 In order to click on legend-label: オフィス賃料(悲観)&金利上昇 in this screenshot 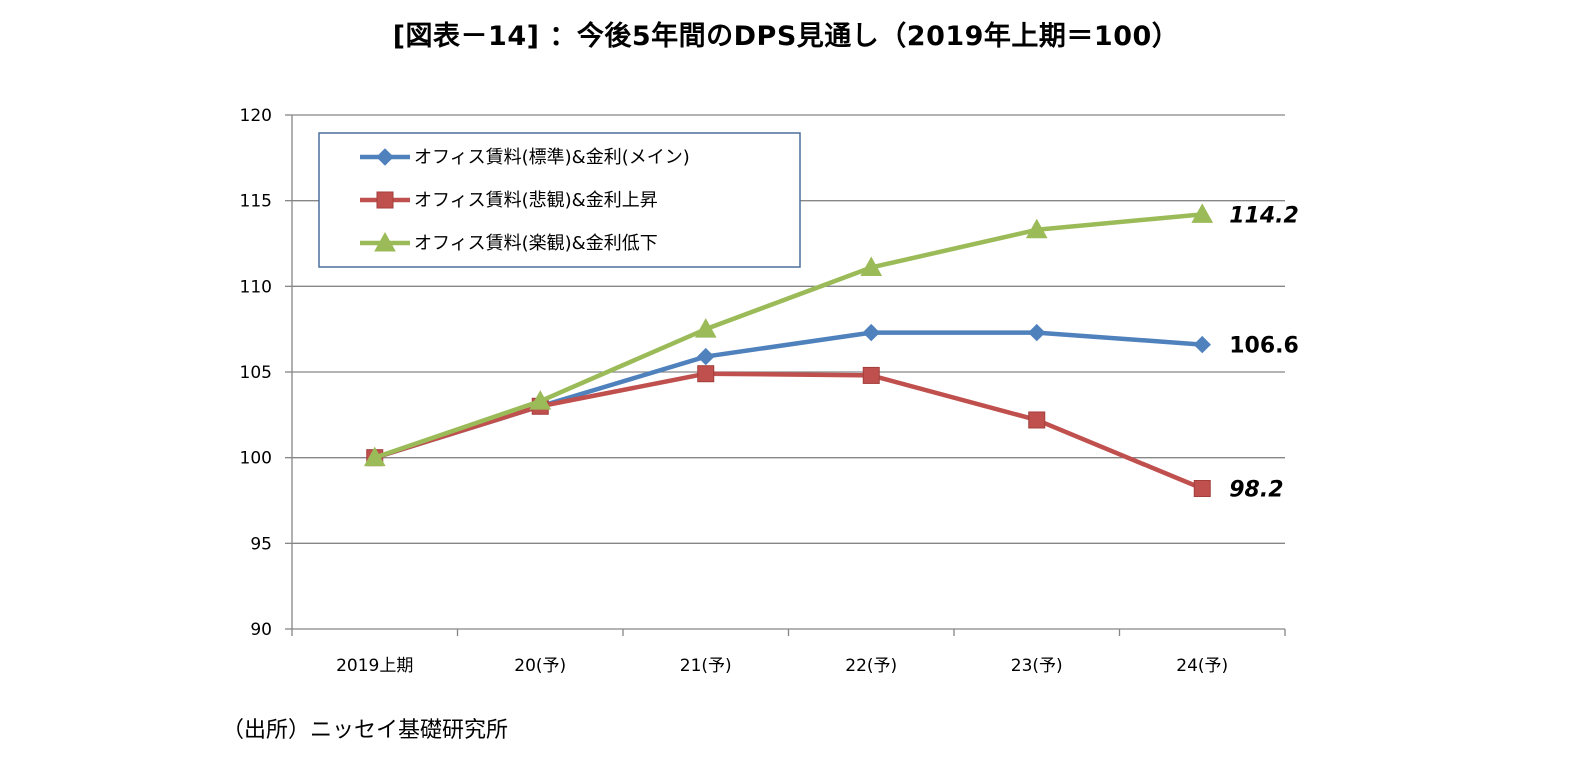, I will do `click(536, 200)`.